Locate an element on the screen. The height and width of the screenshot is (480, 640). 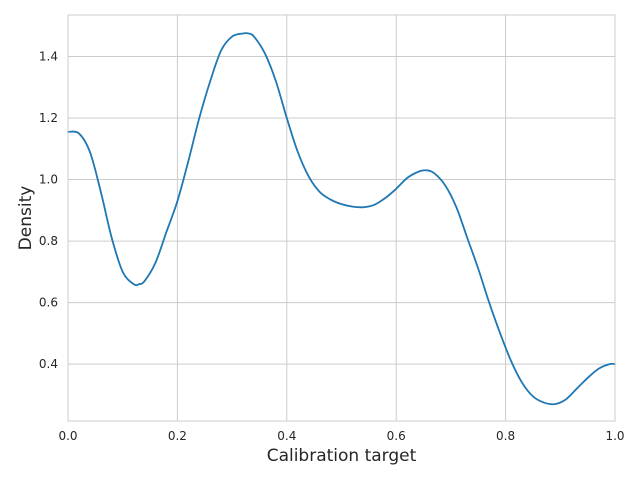
x-tick-label: 0.0 is located at coordinates (67, 436).